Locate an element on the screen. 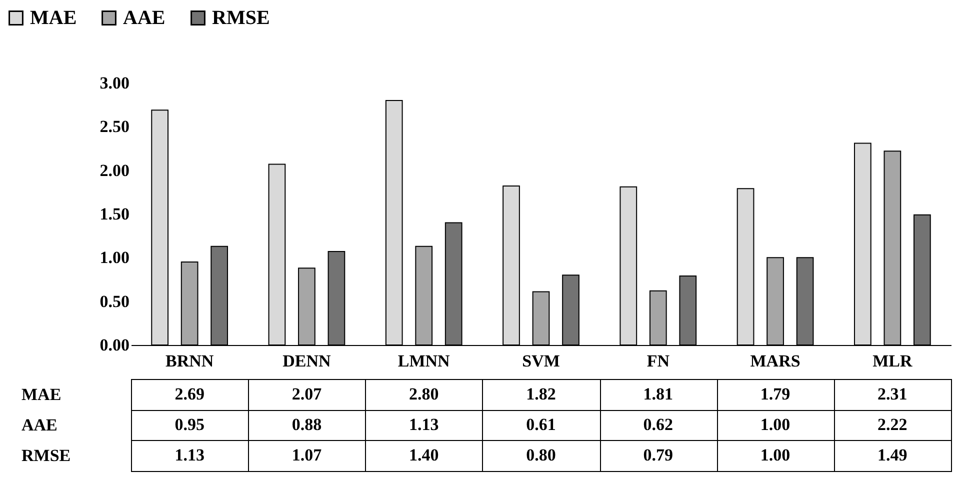 The width and height of the screenshot is (973, 499). x-tick-label: MLR is located at coordinates (892, 361).